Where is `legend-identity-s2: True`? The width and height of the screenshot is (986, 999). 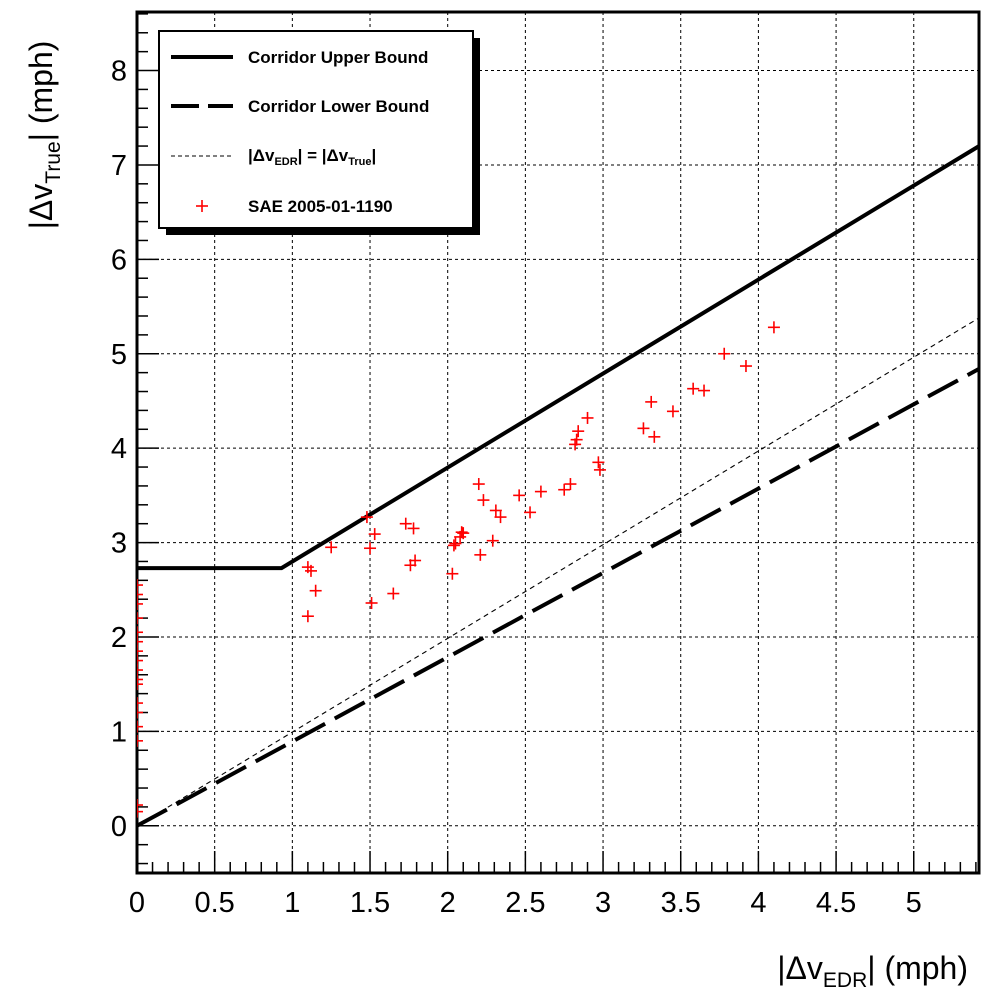 legend-identity-s2: True is located at coordinates (359, 162).